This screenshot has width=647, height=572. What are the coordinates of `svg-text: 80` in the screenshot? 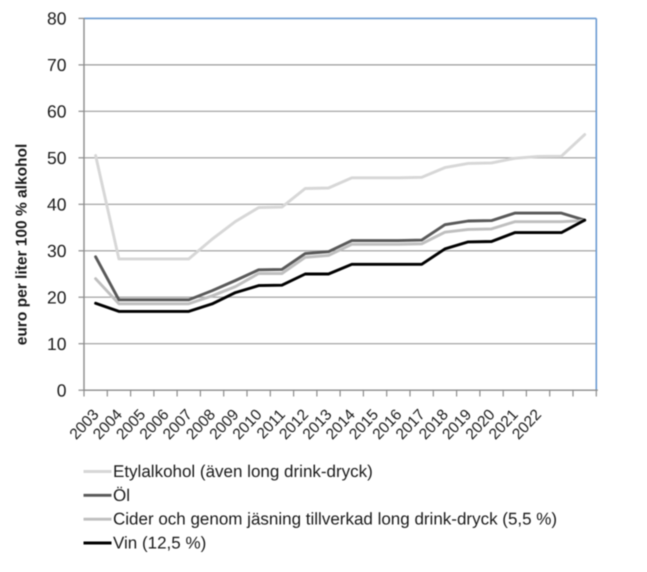 It's located at (57, 19).